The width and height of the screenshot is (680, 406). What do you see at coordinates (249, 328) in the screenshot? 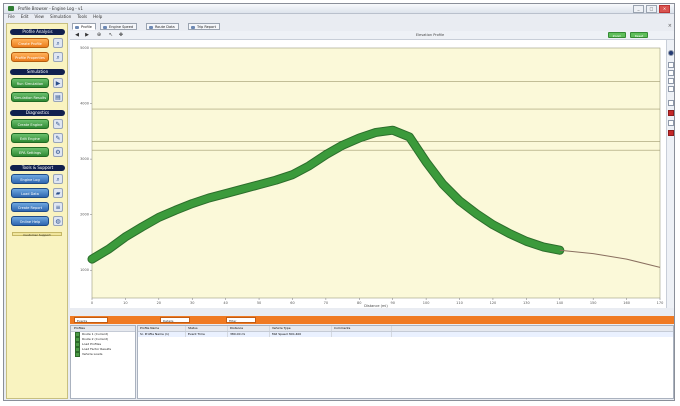
I see `column-header: Distance` at bounding box center [249, 328].